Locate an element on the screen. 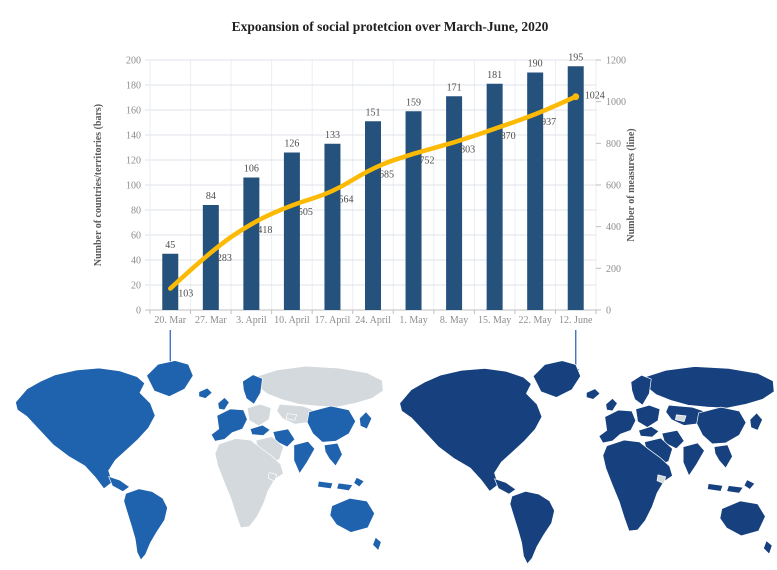  y-left-tick-label: 200 is located at coordinates (133, 61).